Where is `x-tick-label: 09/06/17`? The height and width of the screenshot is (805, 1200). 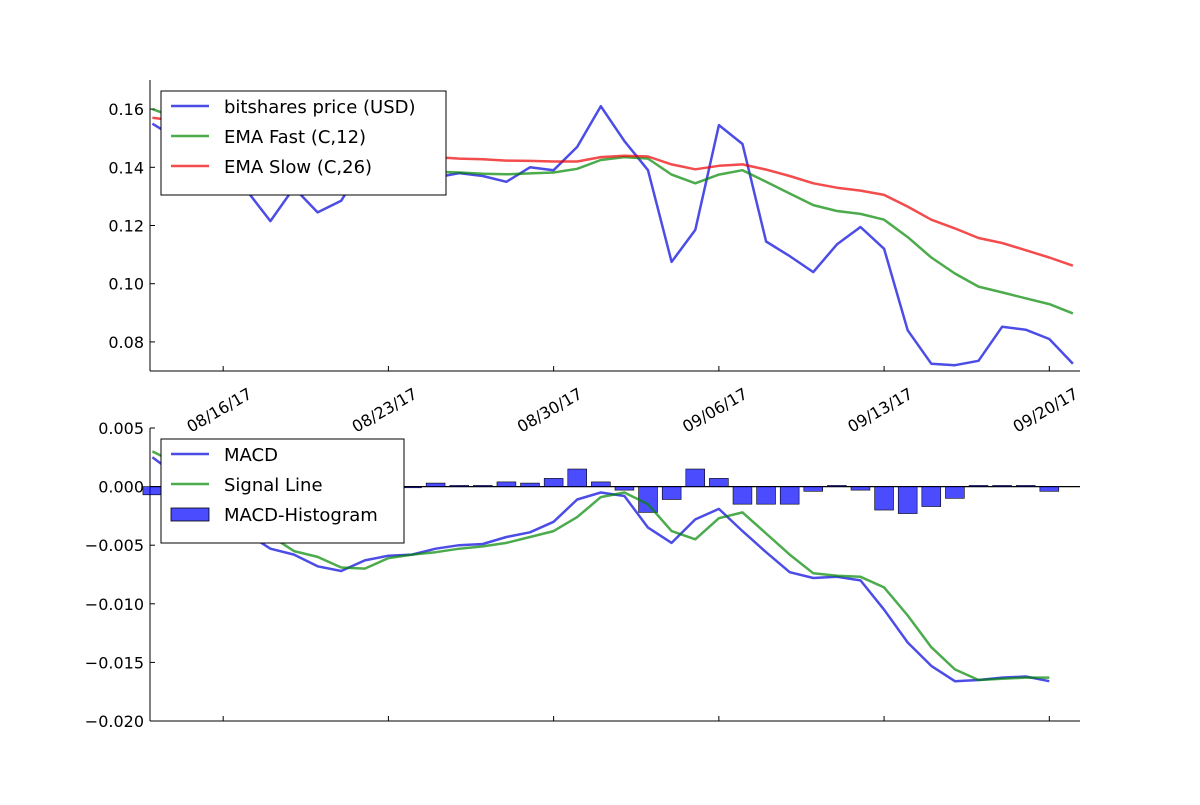 x-tick-label: 09/06/17 is located at coordinates (715, 410).